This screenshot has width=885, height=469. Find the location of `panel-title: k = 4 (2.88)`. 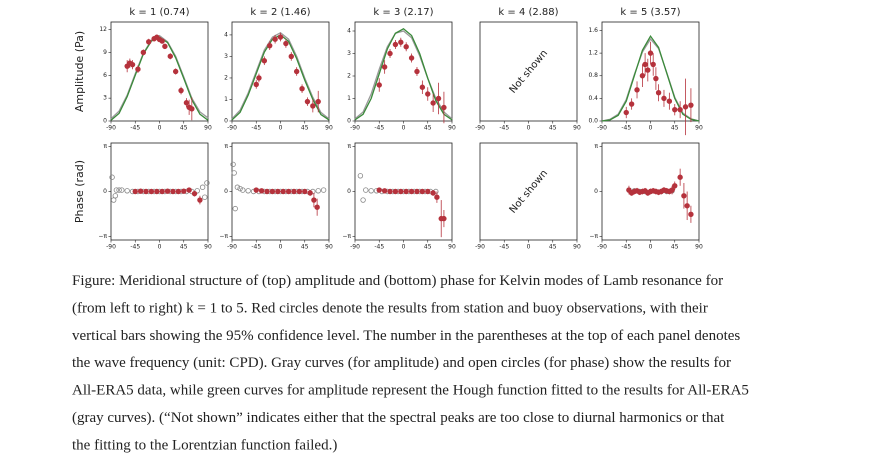

panel-title: k = 4 (2.88) is located at coordinates (528, 12).